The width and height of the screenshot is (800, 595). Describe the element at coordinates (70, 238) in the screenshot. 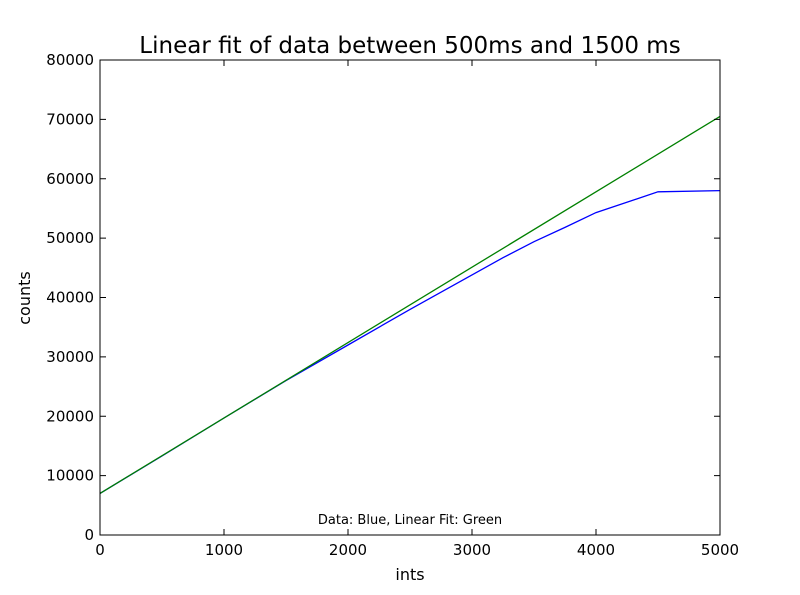

I see `y-tick-label: 50000` at that location.